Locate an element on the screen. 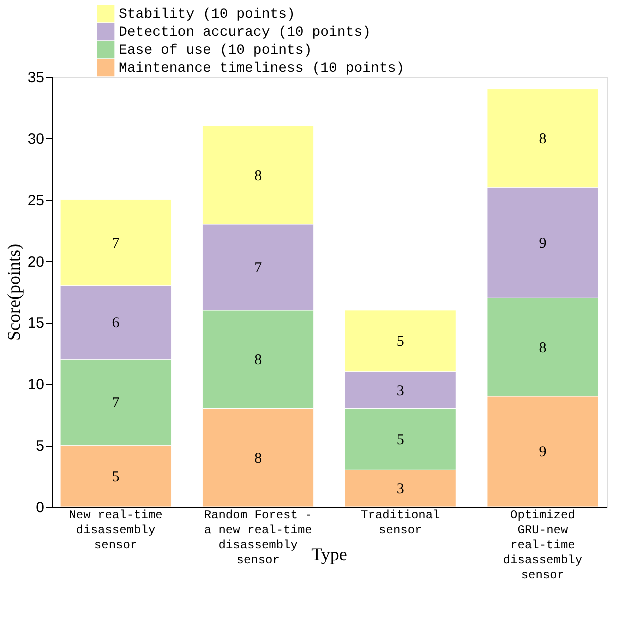  y-axis-title: Score(points) is located at coordinates (14, 292).